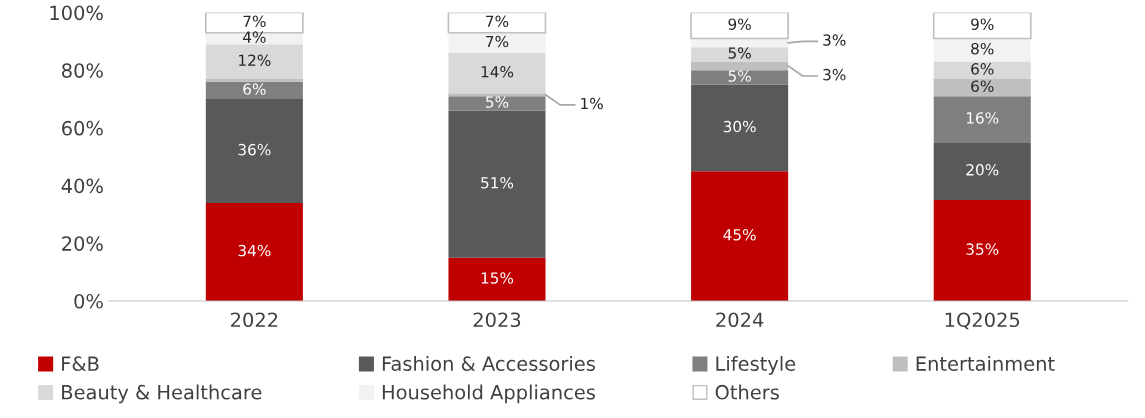 The height and width of the screenshot is (418, 1145). I want to click on y-tick-label: 0%, so click(88, 301).